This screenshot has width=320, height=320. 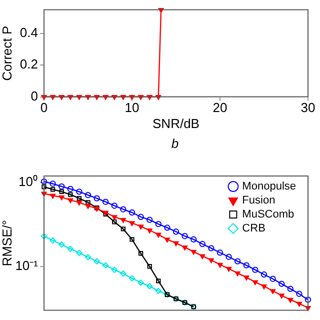 I want to click on y-tick-label: 0.4, so click(x=29, y=32).